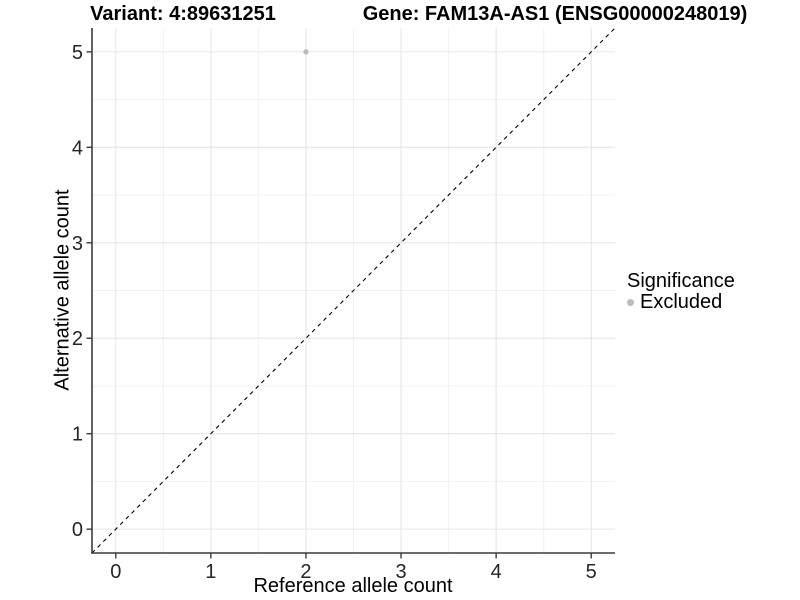 The height and width of the screenshot is (600, 800). Describe the element at coordinates (77, 435) in the screenshot. I see `y-tick-label-1: 1` at that location.